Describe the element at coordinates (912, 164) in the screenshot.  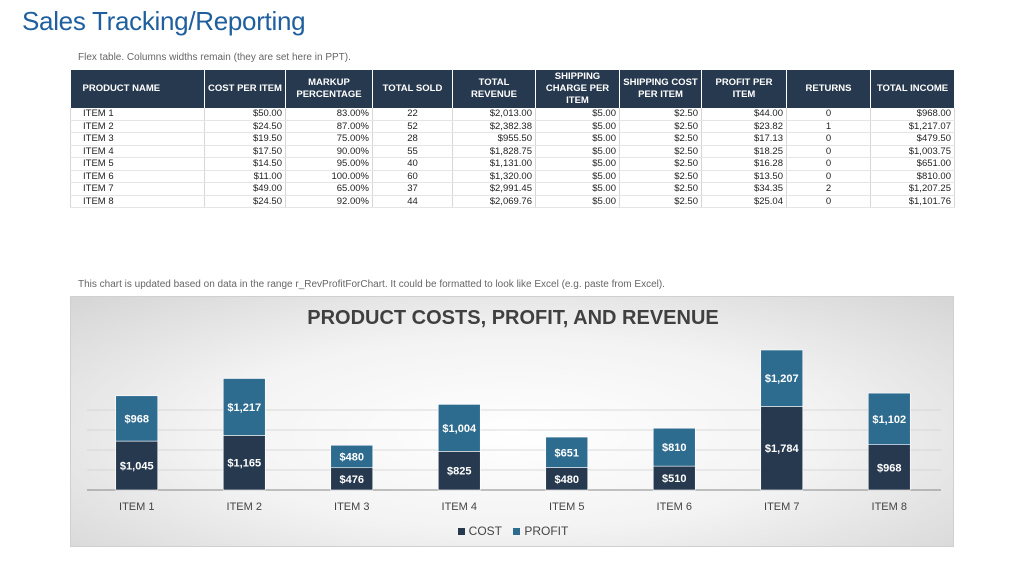
I see `table-cell: $651.00` at that location.